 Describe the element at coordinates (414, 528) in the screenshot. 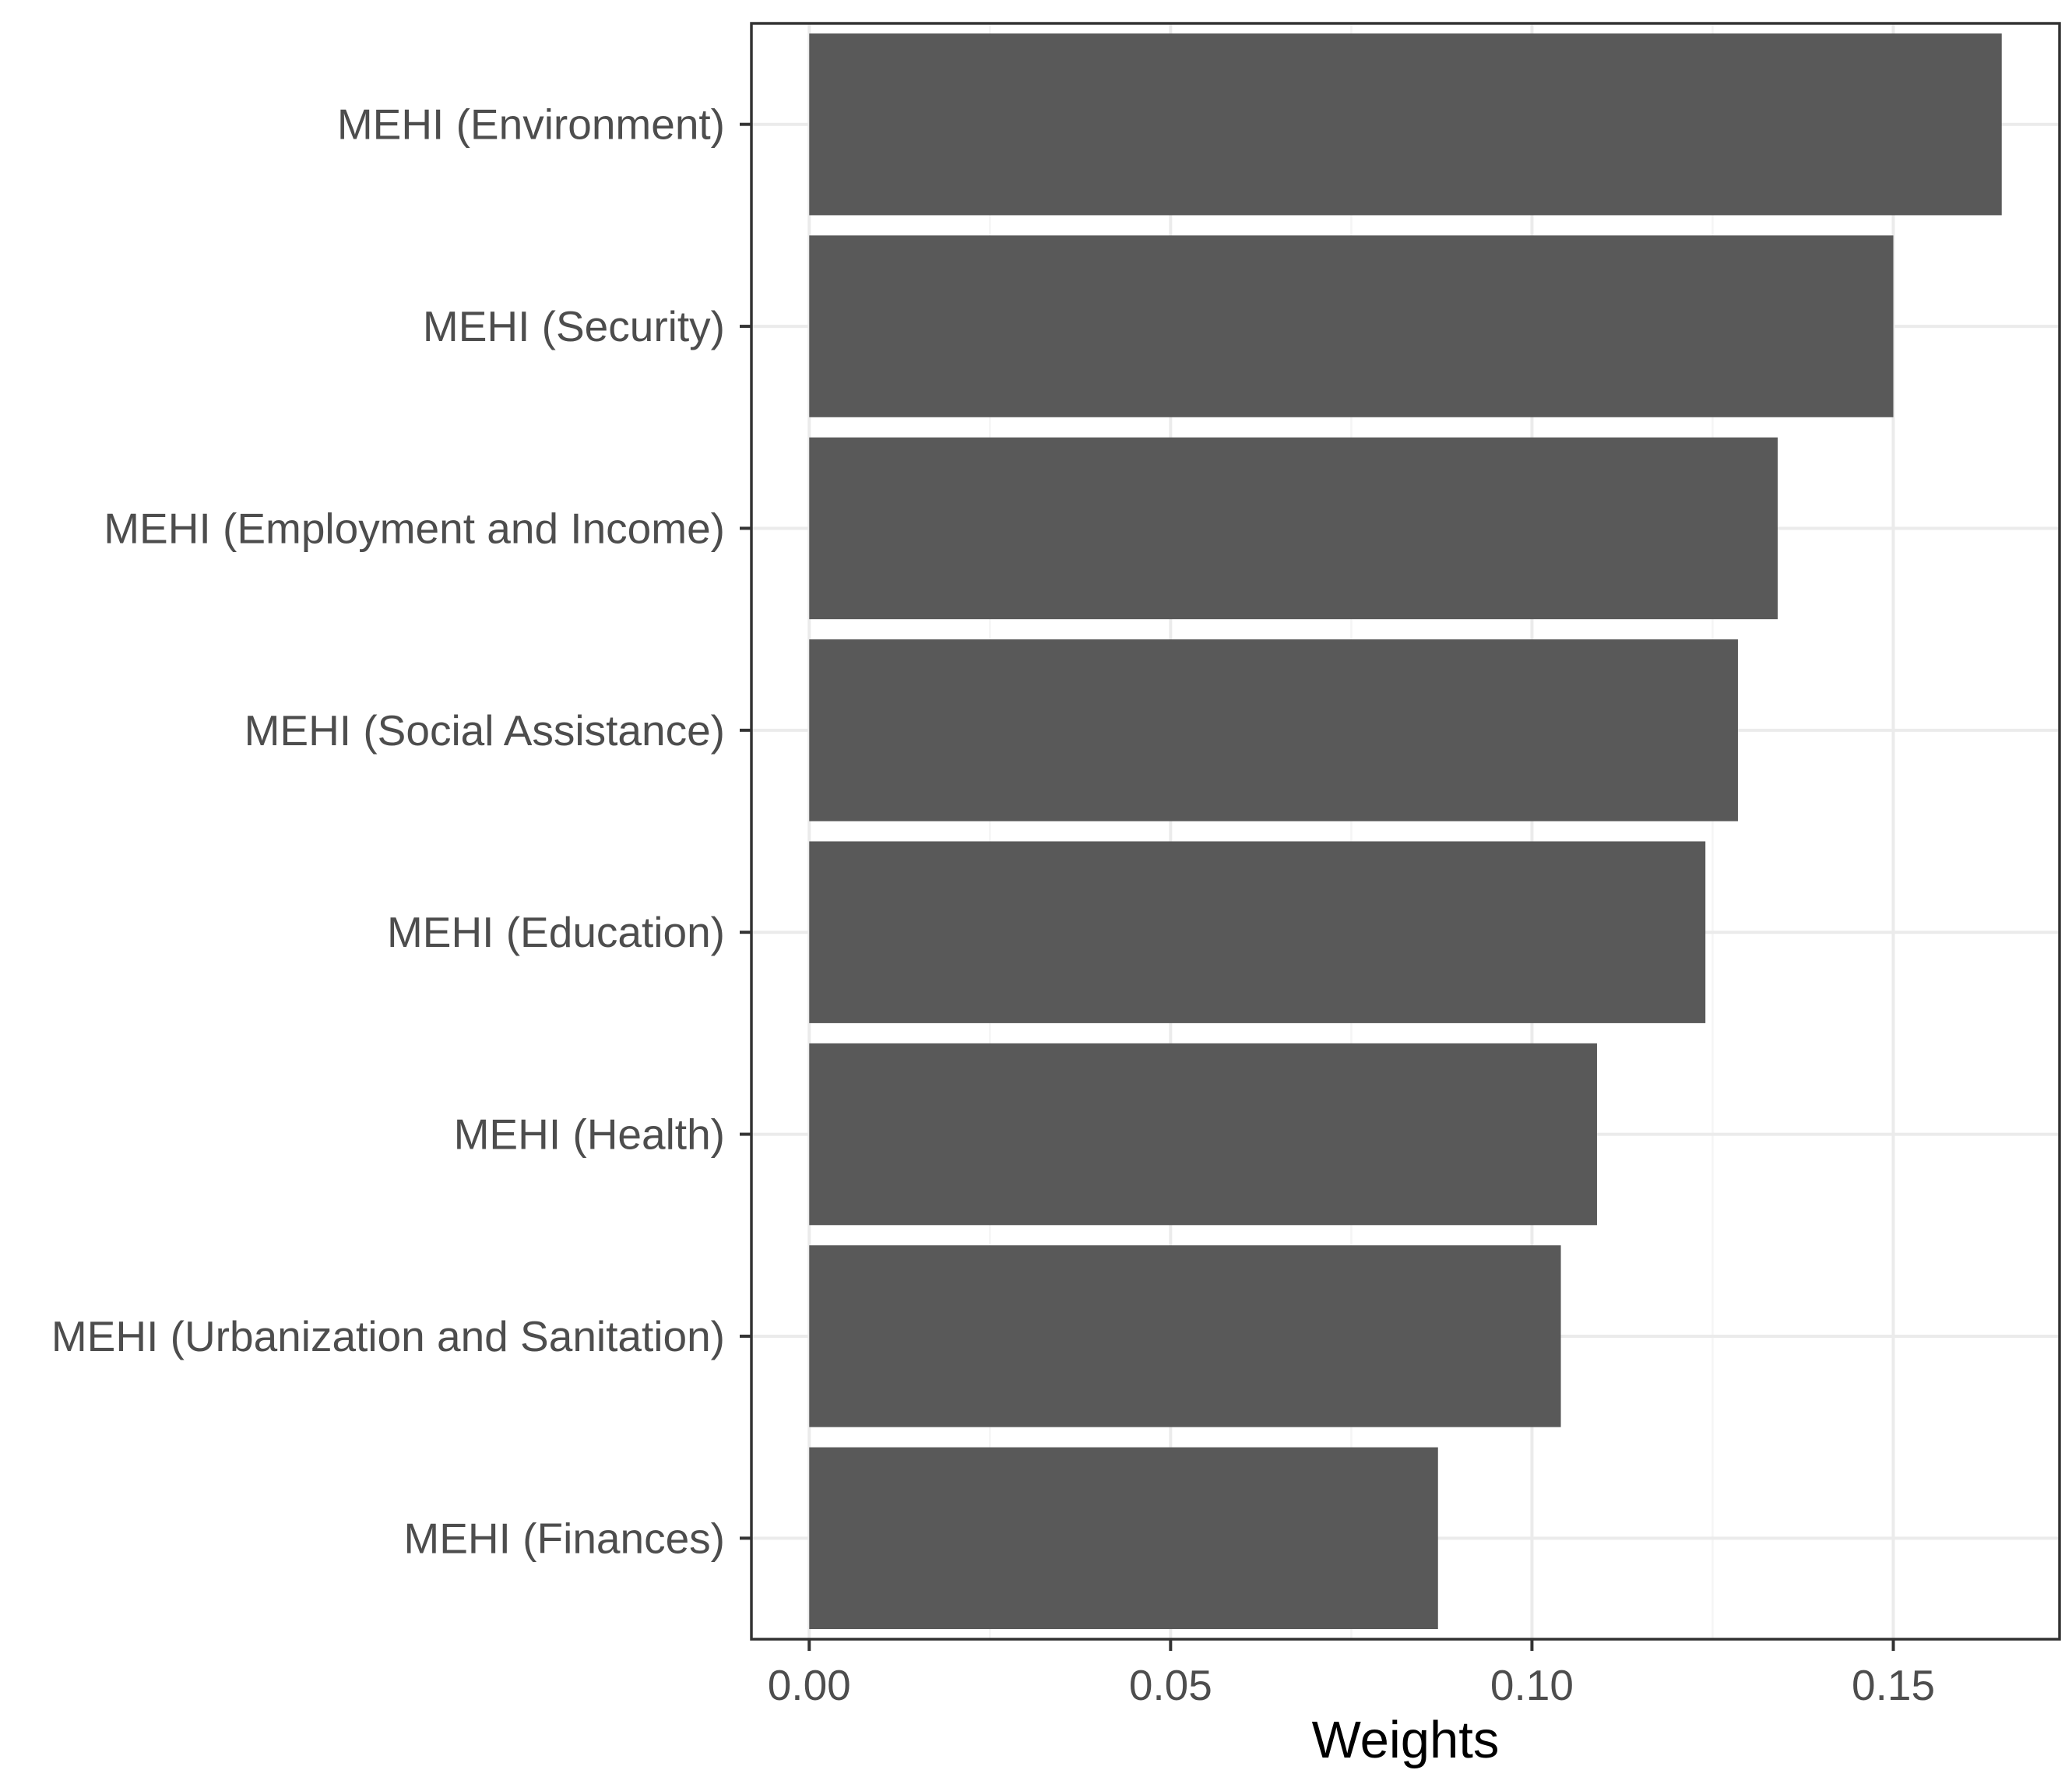

I see `y-tick-label: MEHI (Employment and Income)` at that location.